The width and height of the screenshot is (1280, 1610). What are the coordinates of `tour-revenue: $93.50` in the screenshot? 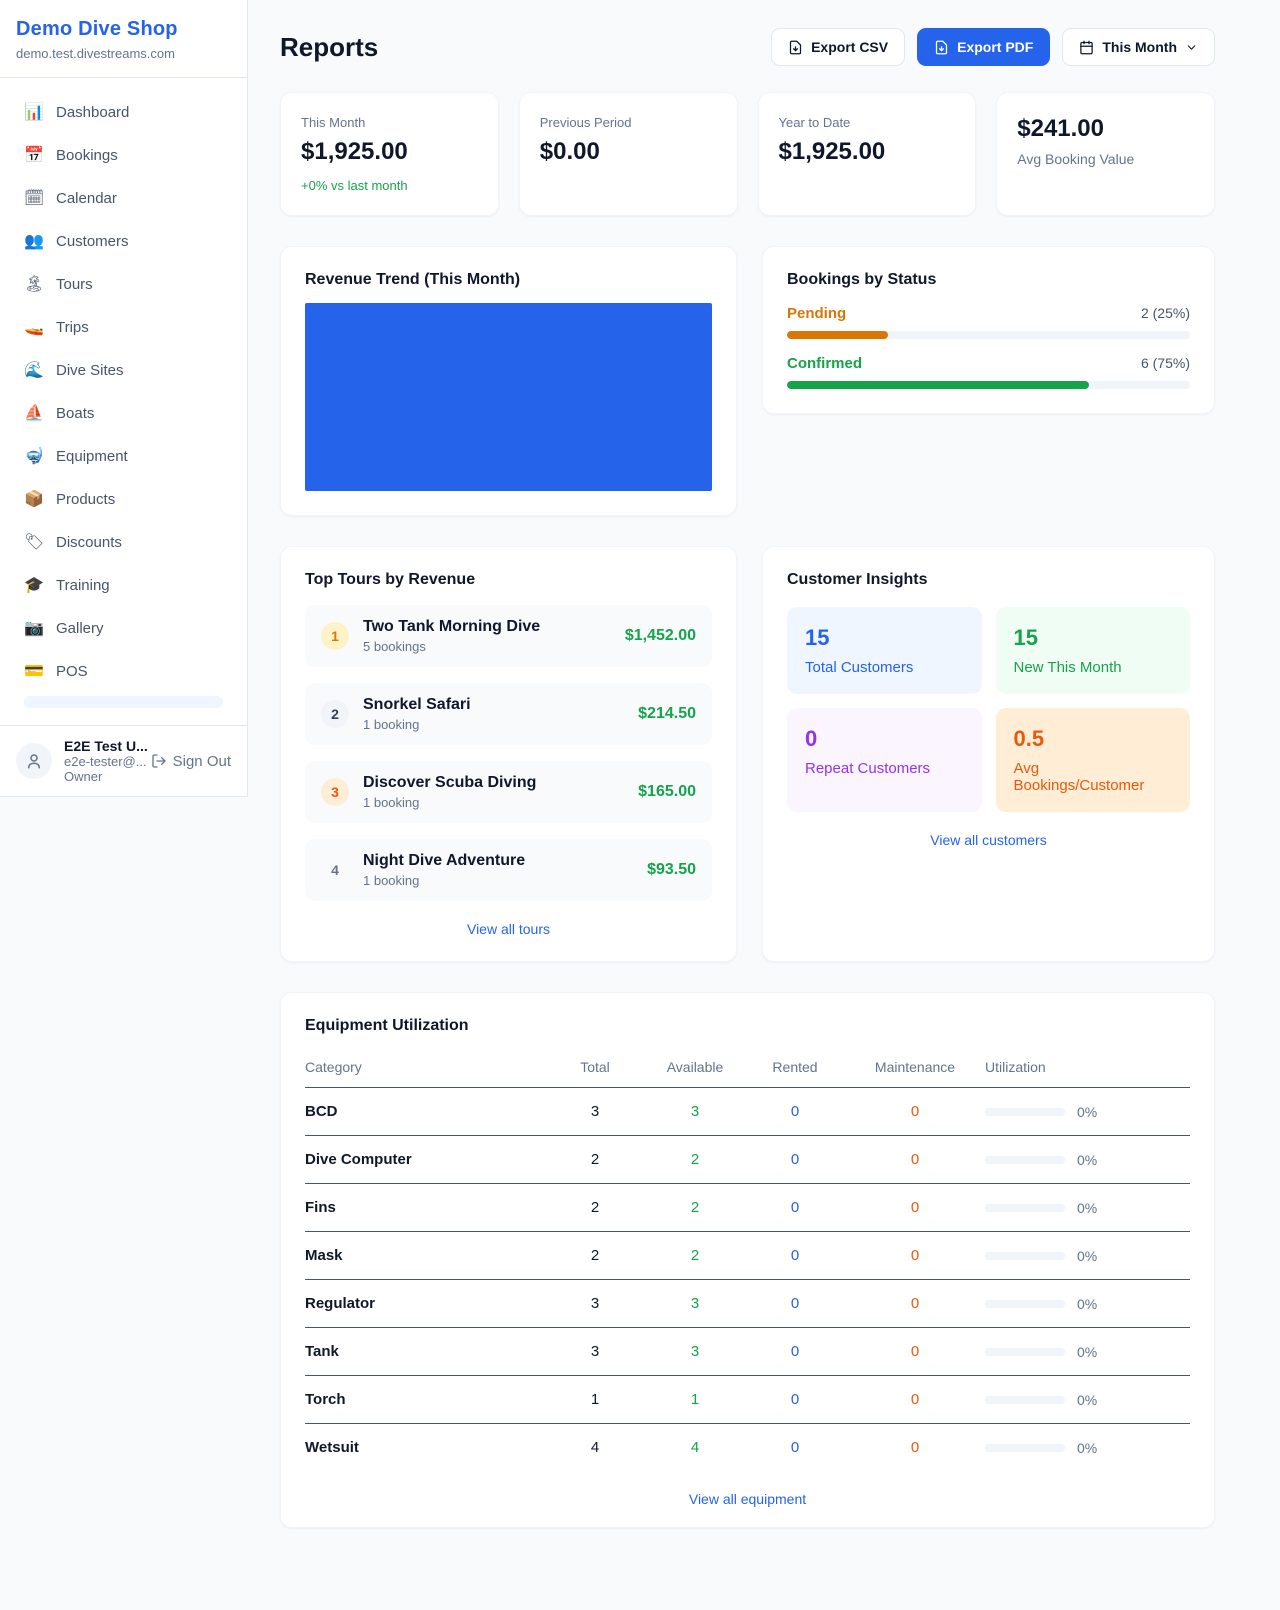 It's located at (671, 869).